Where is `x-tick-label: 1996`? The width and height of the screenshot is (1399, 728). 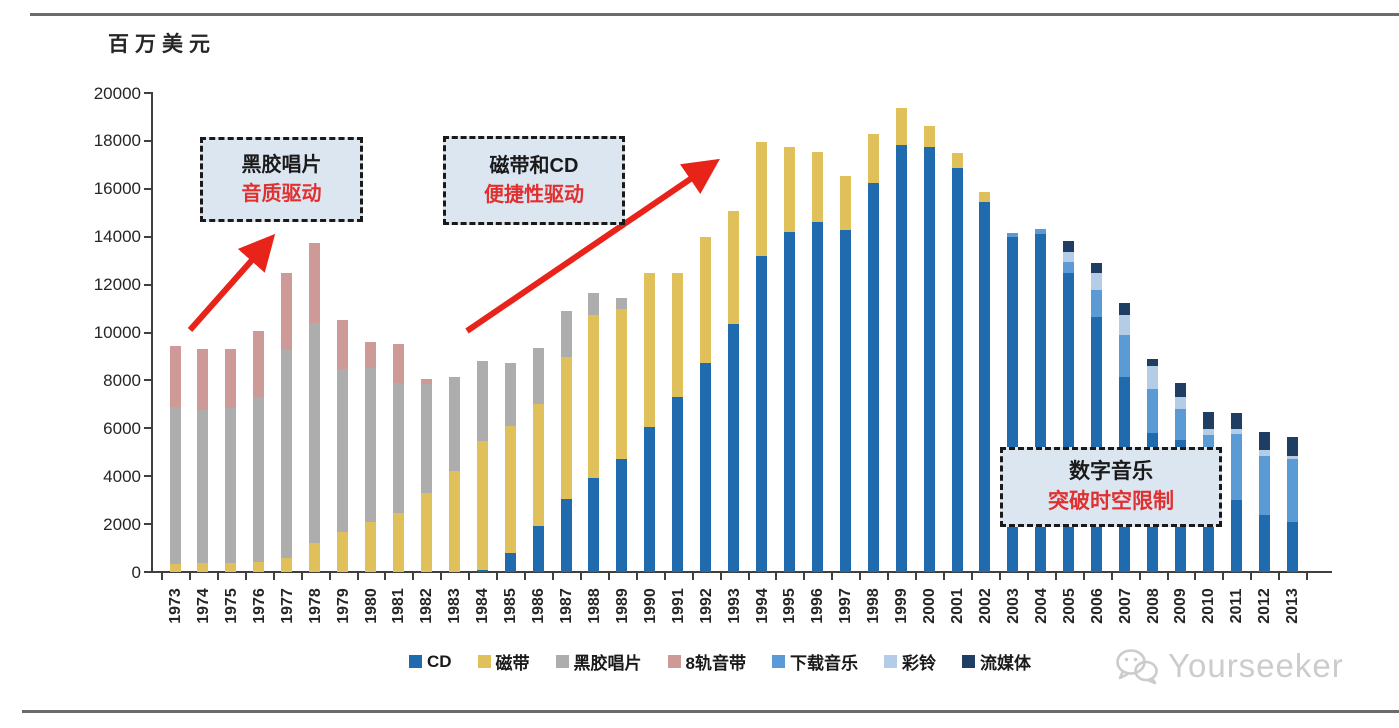 x-tick-label: 1996 is located at coordinates (818, 606).